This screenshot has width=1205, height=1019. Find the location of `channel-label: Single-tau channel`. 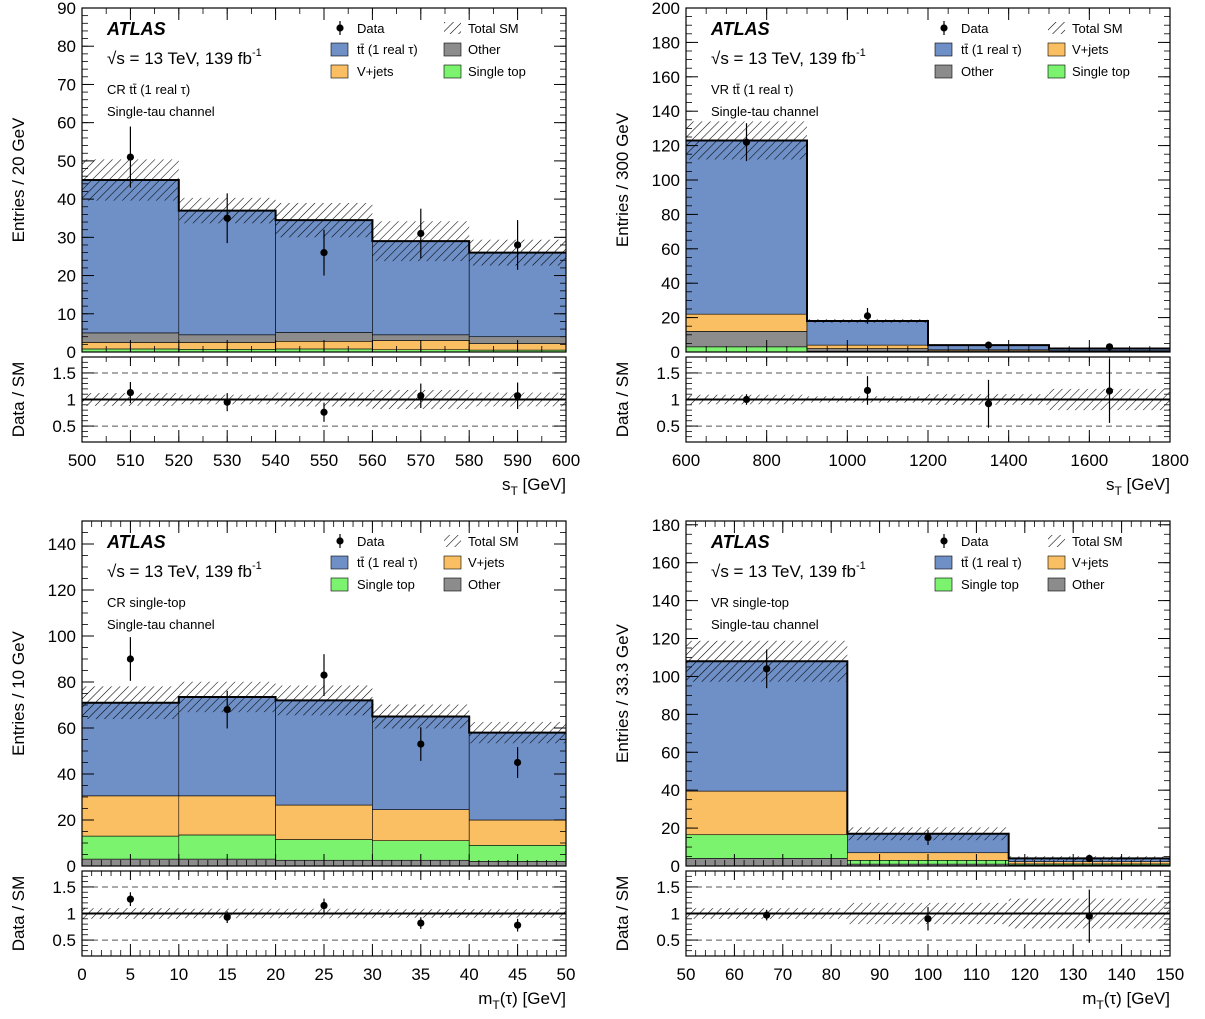

channel-label: Single-tau channel is located at coordinates (765, 111).